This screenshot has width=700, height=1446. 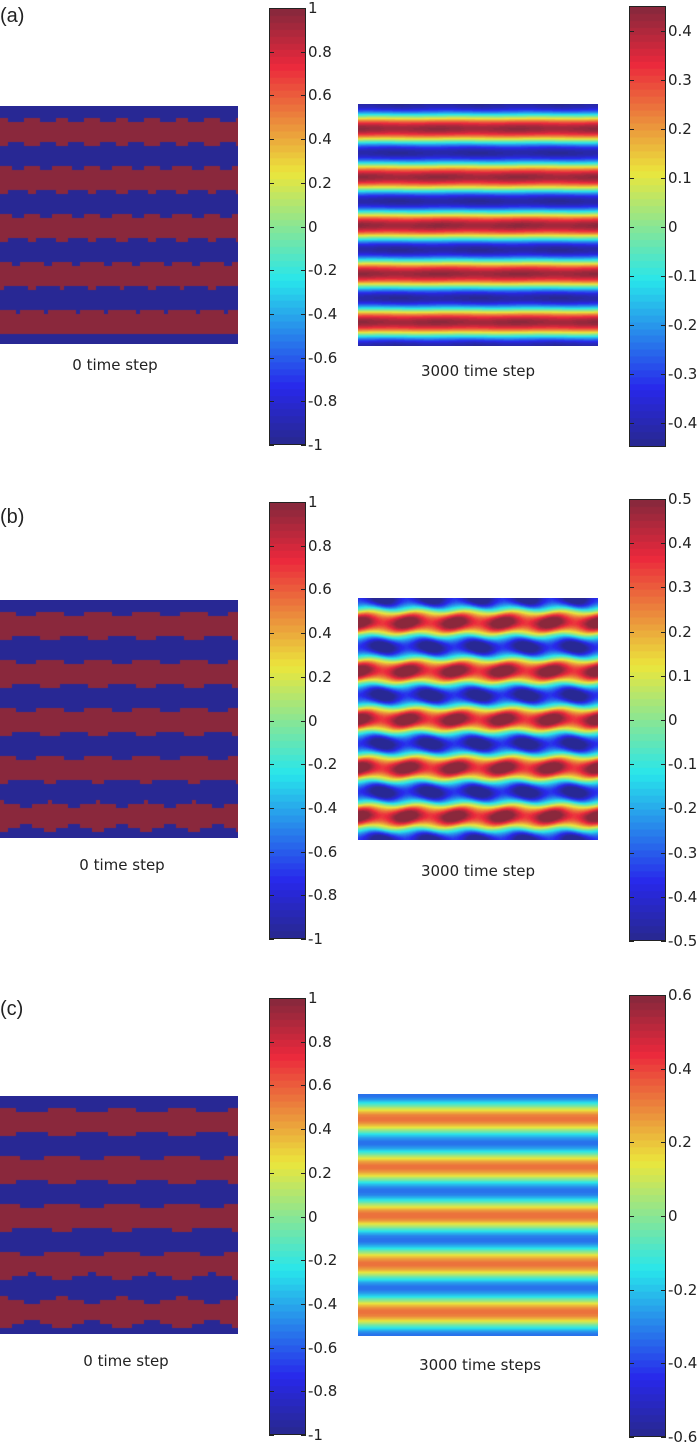 What do you see at coordinates (683, 896) in the screenshot?
I see `colorbar-tick-label: -0.4` at bounding box center [683, 896].